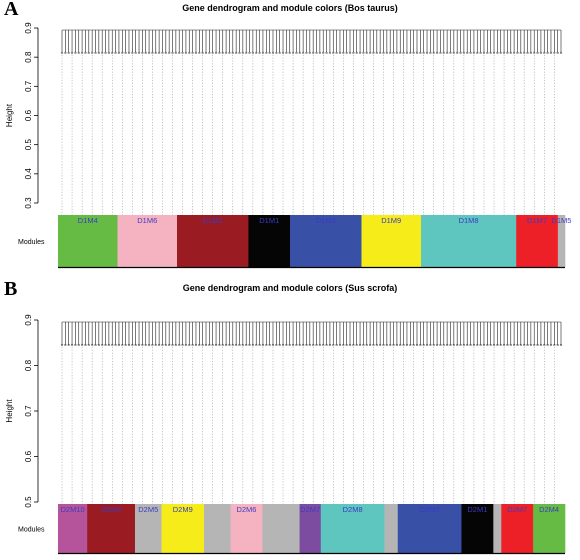 This screenshot has height=560, width=580. I want to click on module-color-bar: D1M4 D1M6 D1M2 D1M1 D1M3 D1M9 D1M8 D1M7 D1M5, so click(314, 242).